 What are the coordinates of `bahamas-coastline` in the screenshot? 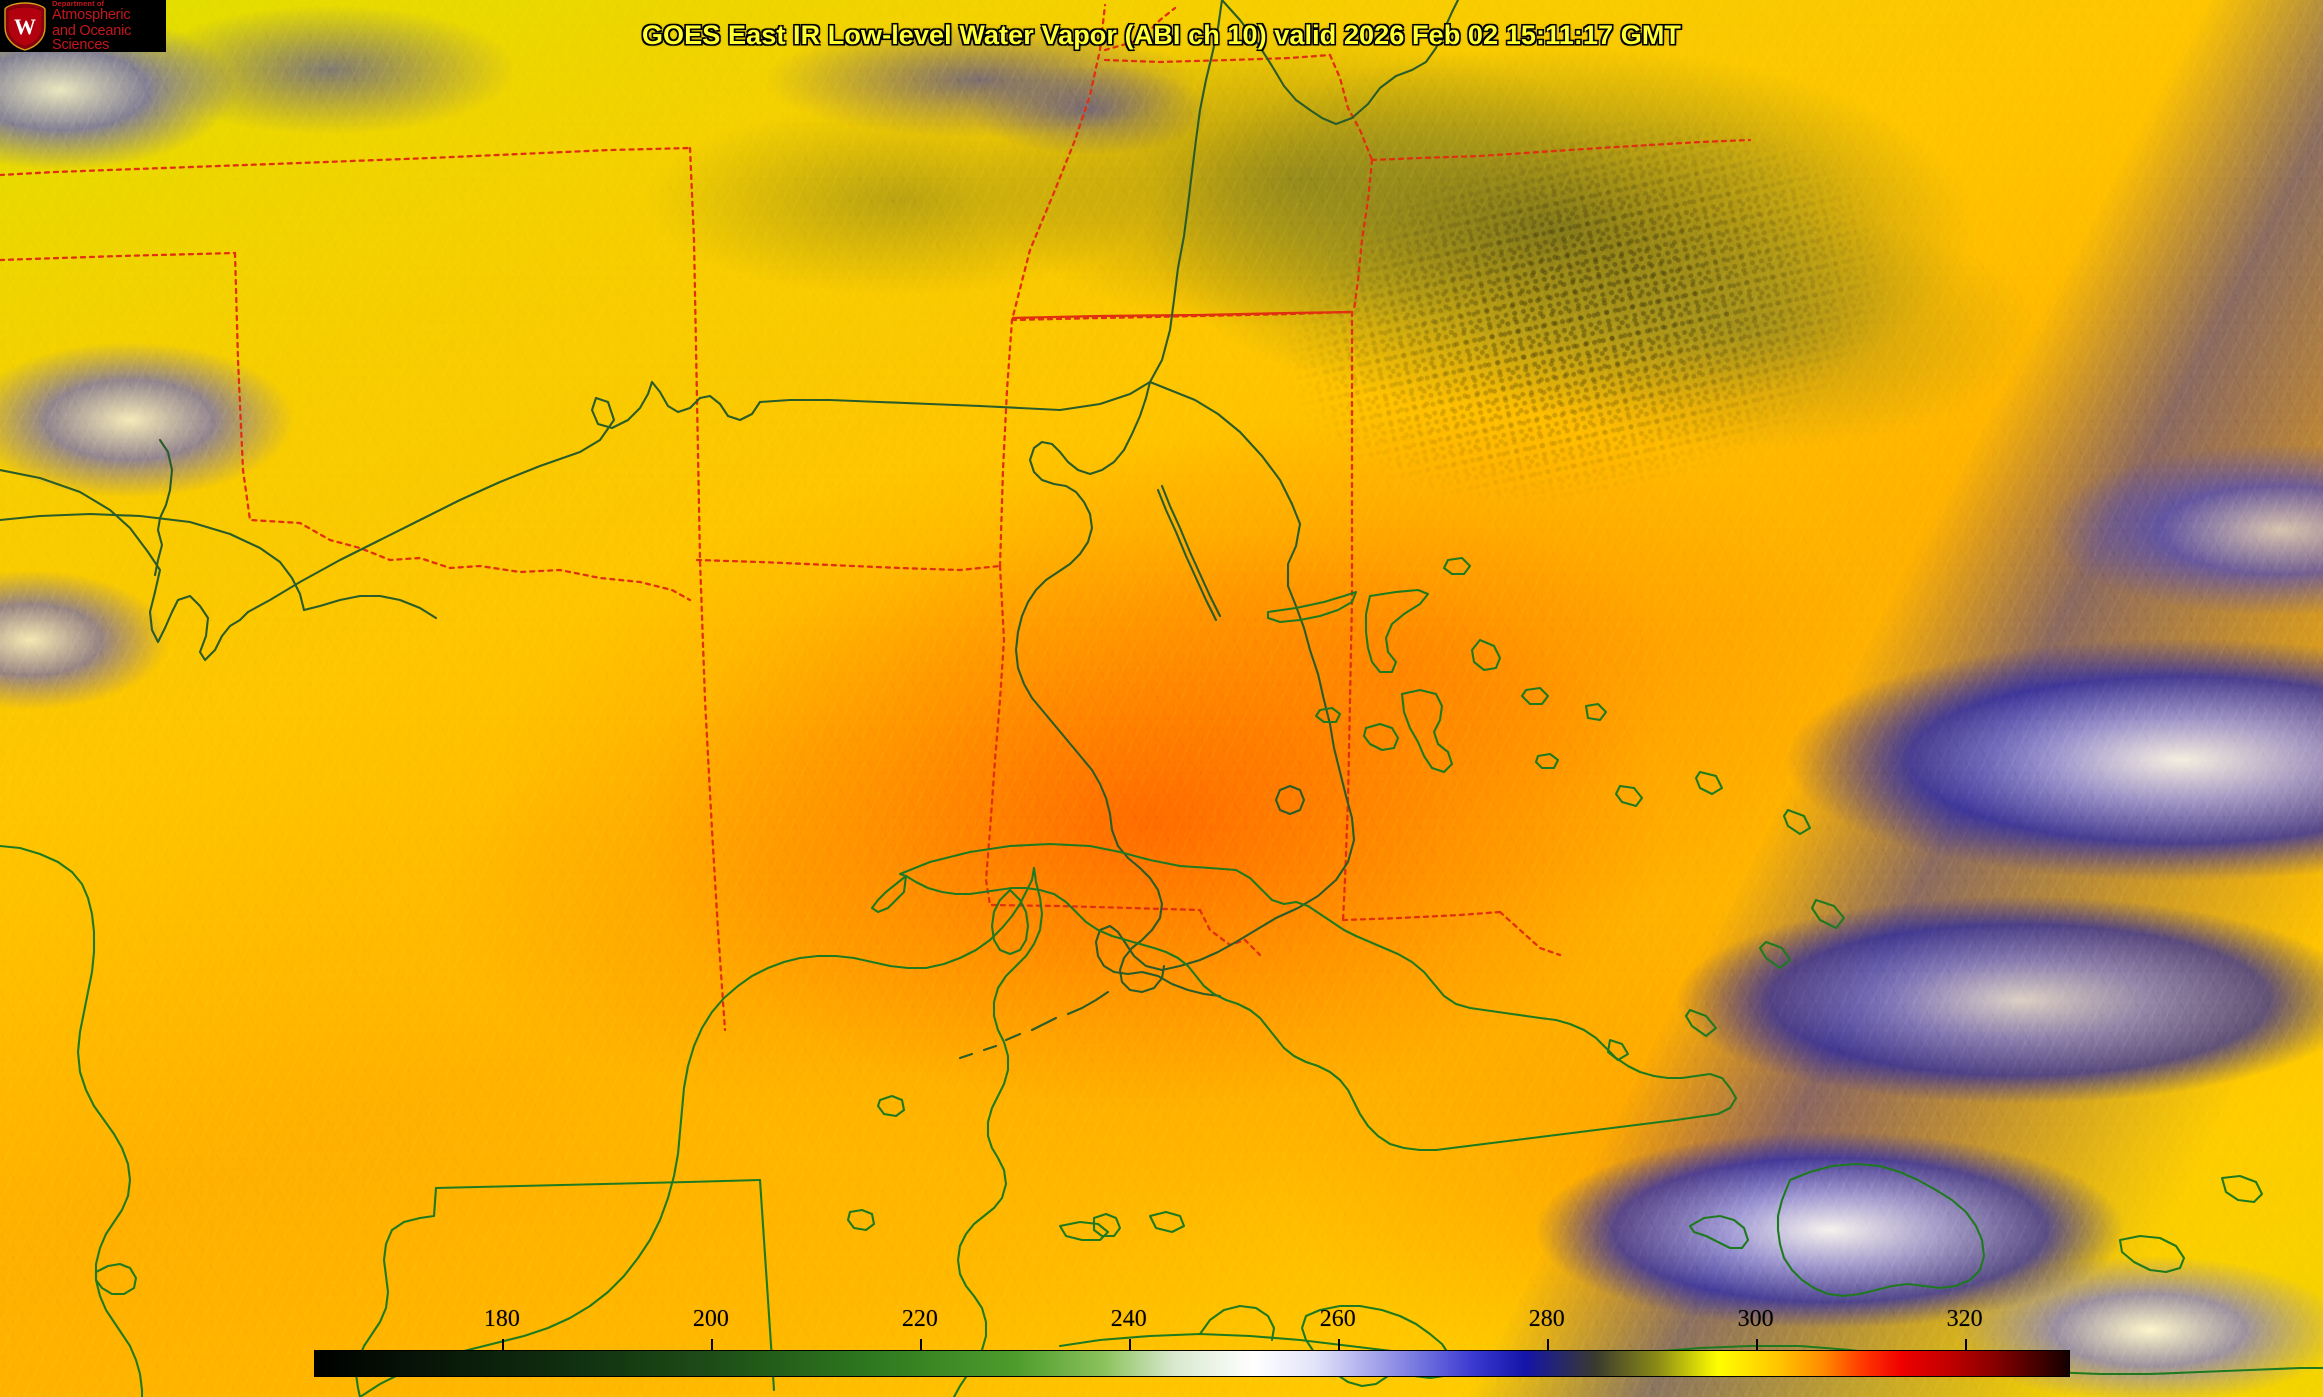 It's located at (1556, 809).